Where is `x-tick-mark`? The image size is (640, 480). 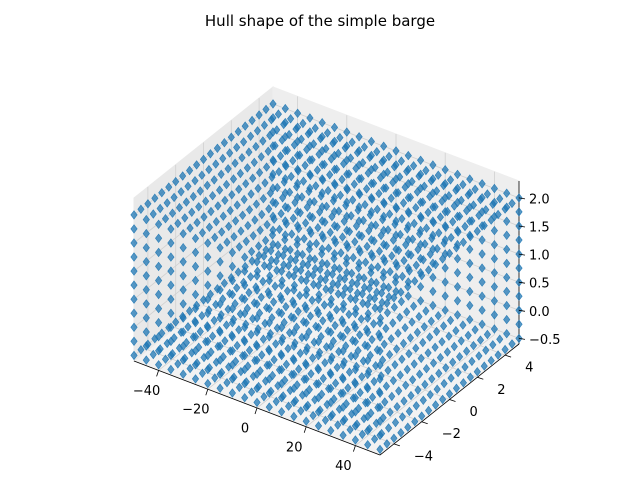
x-tick-mark is located at coordinates (157, 373).